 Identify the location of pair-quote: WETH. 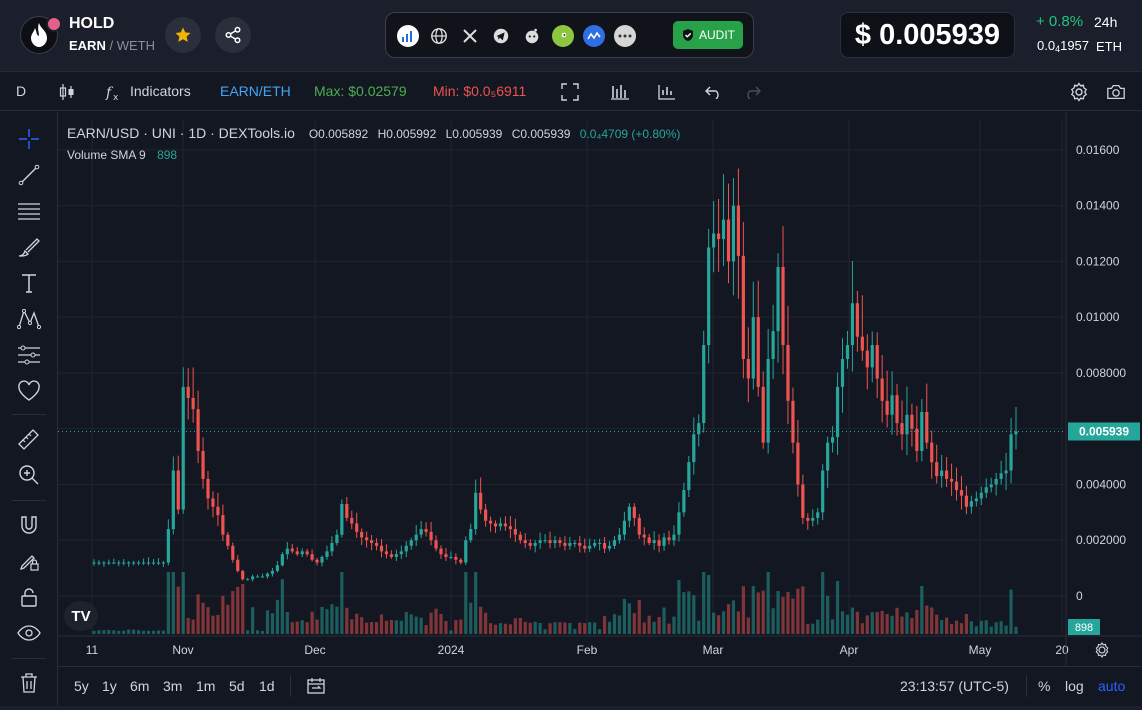
(135, 45).